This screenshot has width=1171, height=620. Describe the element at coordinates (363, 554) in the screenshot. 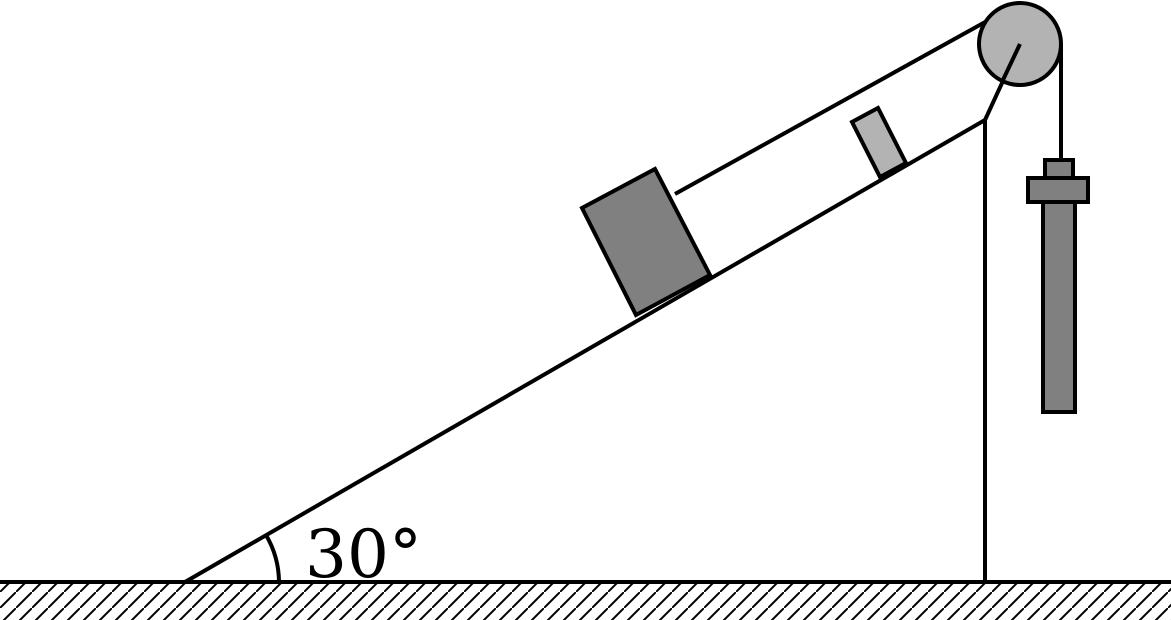

I see `angle-label: 30°` at that location.